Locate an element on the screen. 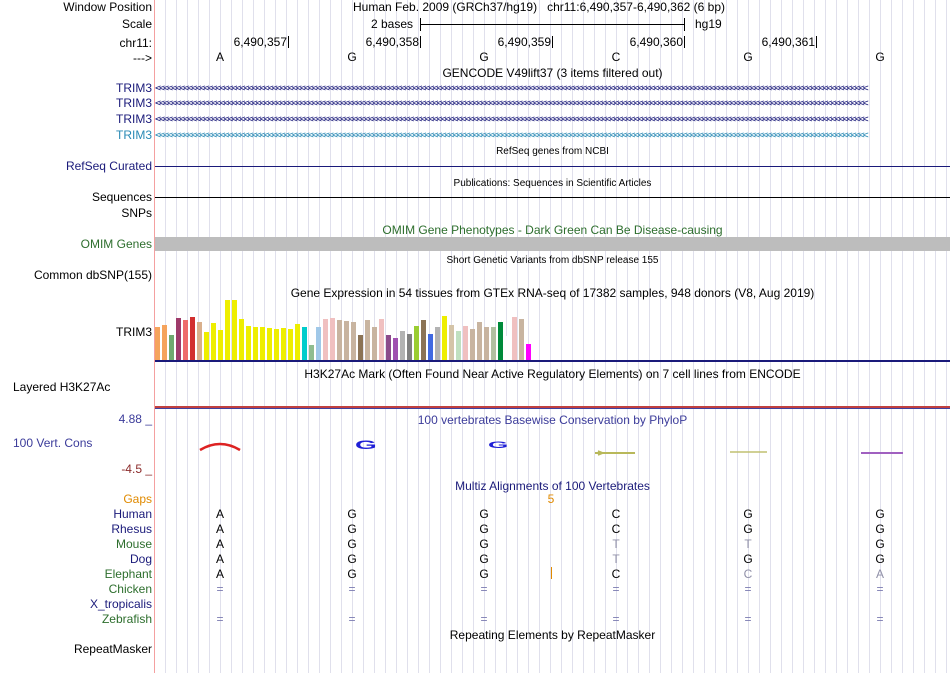 The image size is (950, 673). snps-label: SNPs is located at coordinates (136, 213).